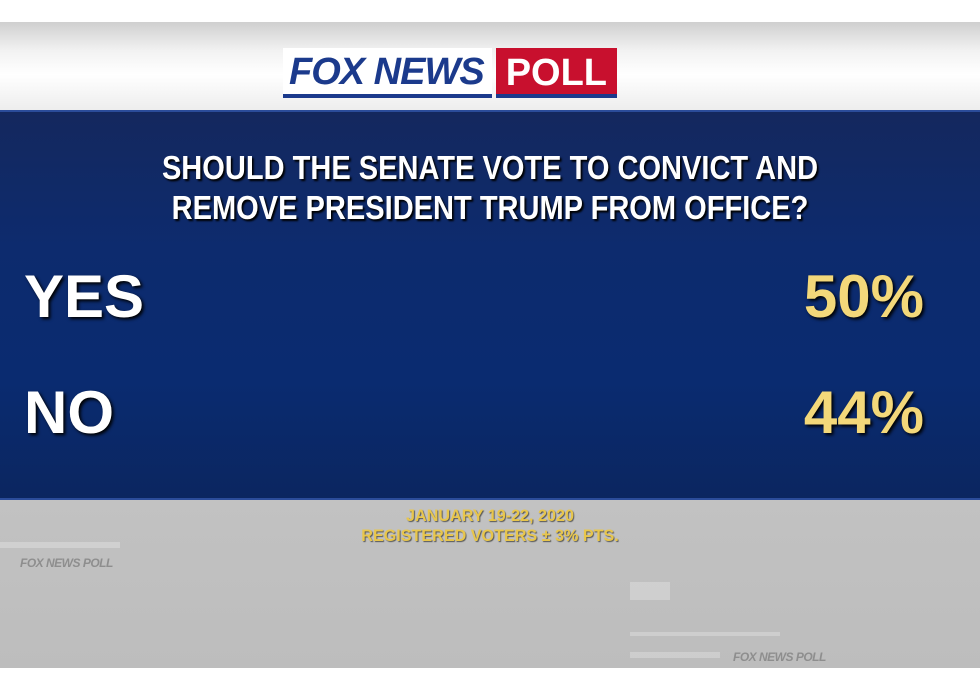  I want to click on question-line-1: SHOULD THE SENATE VOTE TO CONVICT AND, so click(490, 167).